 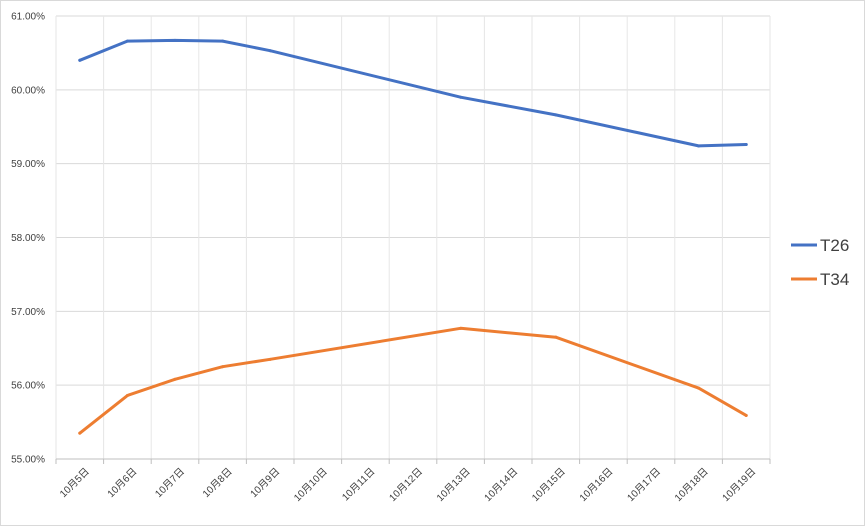 I want to click on y-tick-label: 61.00%, so click(x=28, y=17).